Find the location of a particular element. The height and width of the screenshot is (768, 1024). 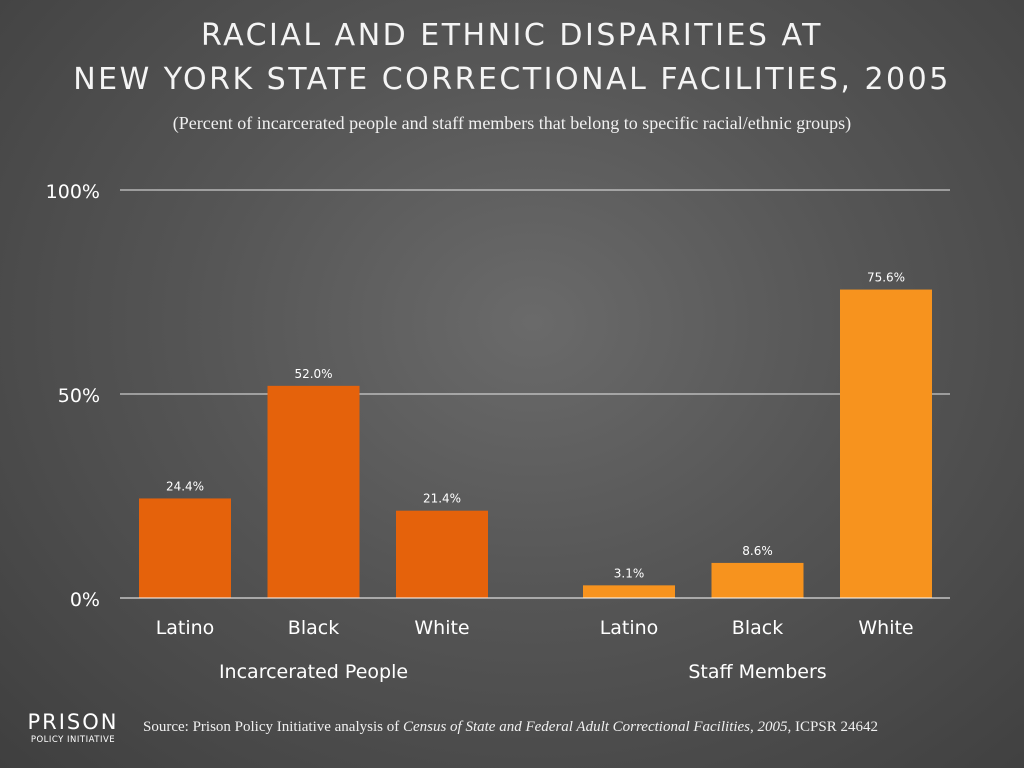

source-suffix: , ICPSR 24642 is located at coordinates (832, 727).